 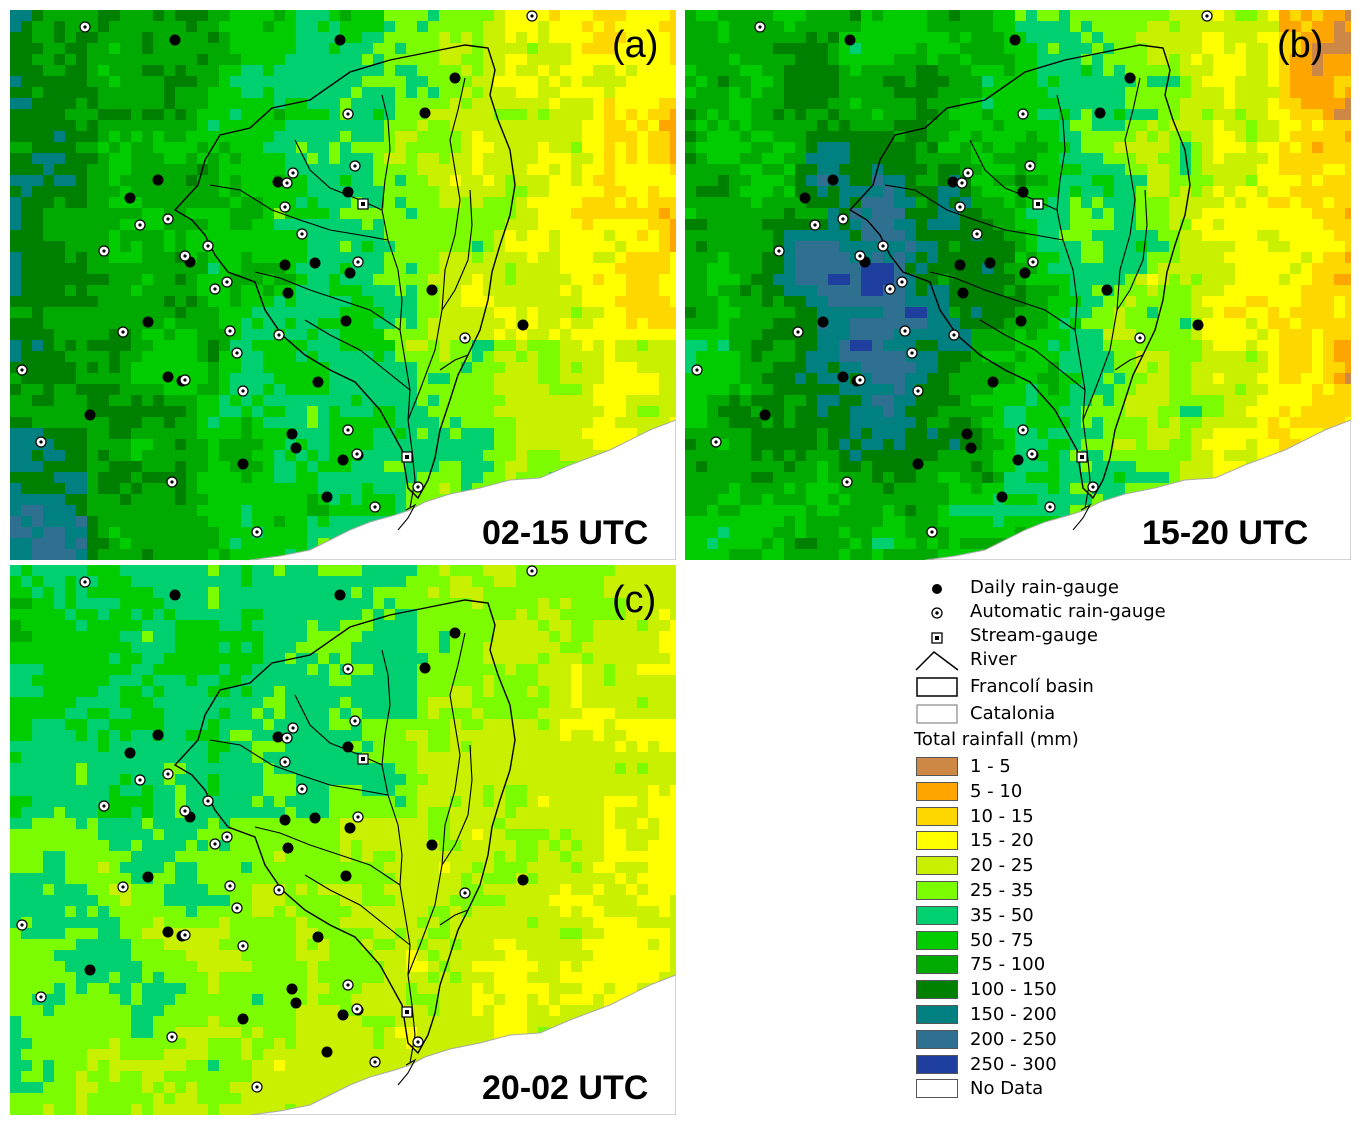 I want to click on panel-letter-c: (c), so click(x=634, y=600).